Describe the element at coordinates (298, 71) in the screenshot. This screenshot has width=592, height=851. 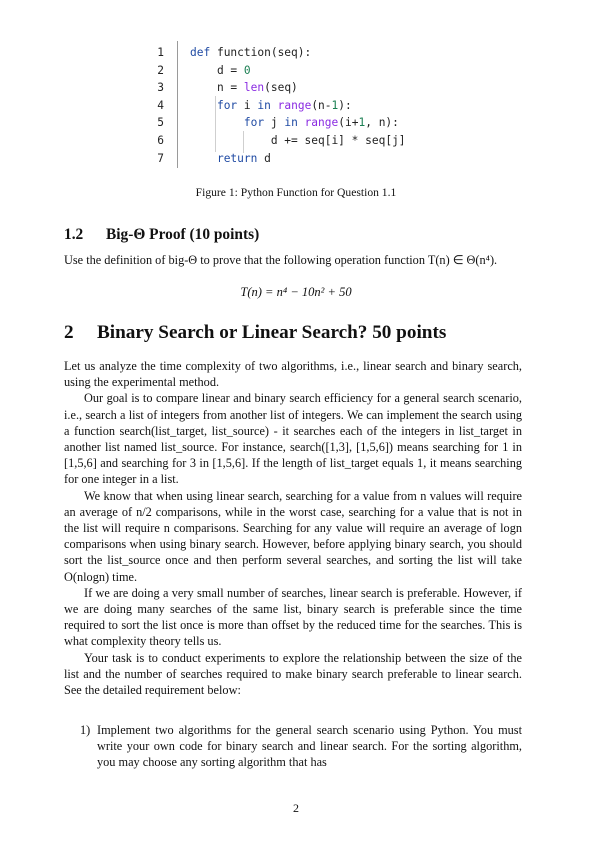
I see `code-line: 2 d = 0` at that location.